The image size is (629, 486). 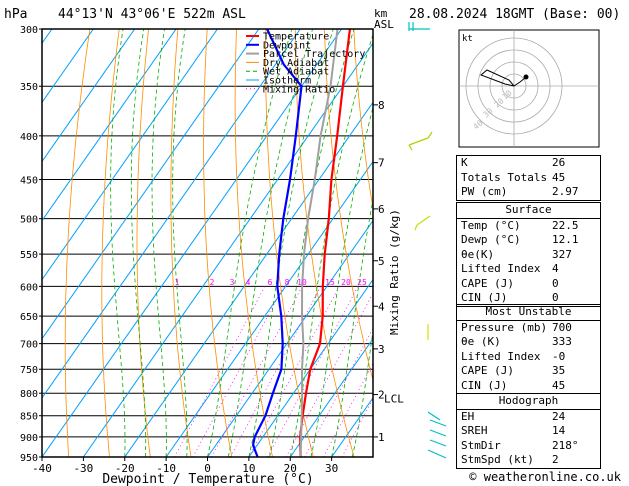 I want to click on datetime-title: 28.08.2024 18GMT (Base: 00), so click(x=515, y=14).